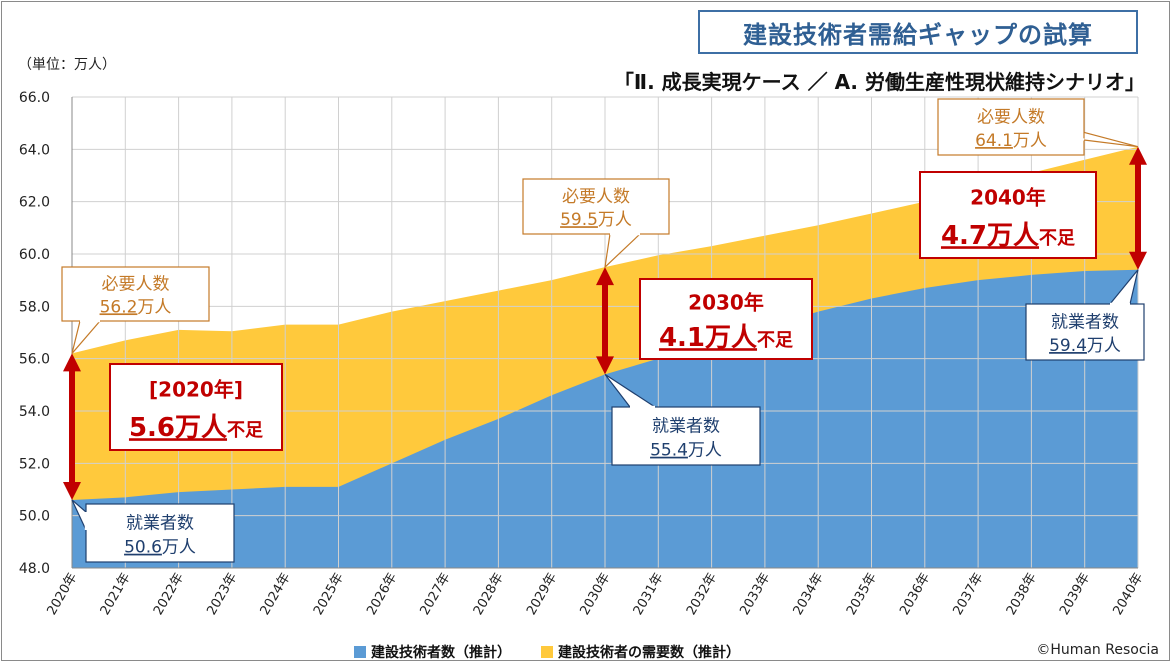  I want to click on callout-supply-2030-value-number: 55.4, so click(669, 451).